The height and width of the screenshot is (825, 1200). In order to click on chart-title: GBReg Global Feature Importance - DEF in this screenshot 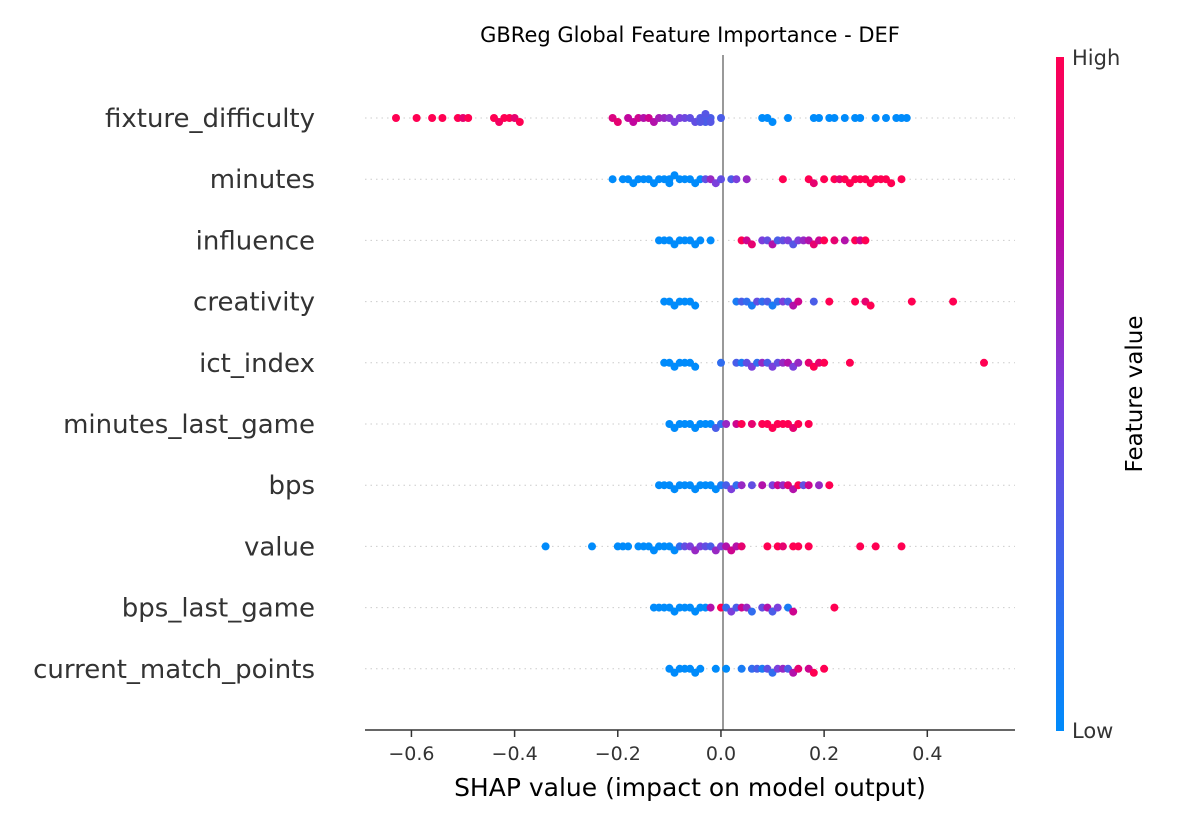, I will do `click(690, 35)`.